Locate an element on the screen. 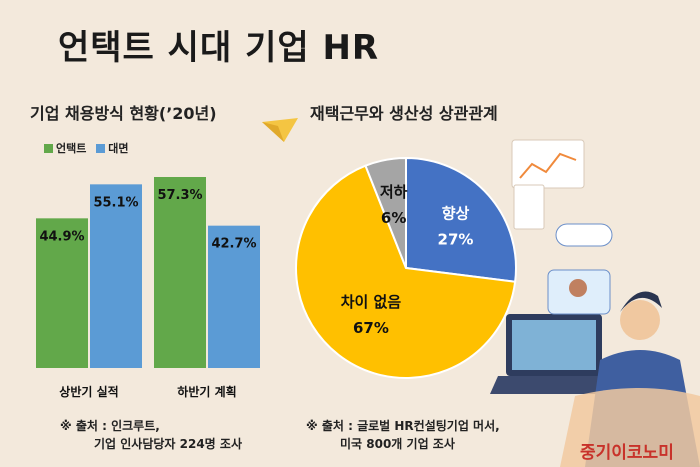 The width and height of the screenshot is (700, 467). paper-plane-icon is located at coordinates (280, 130).